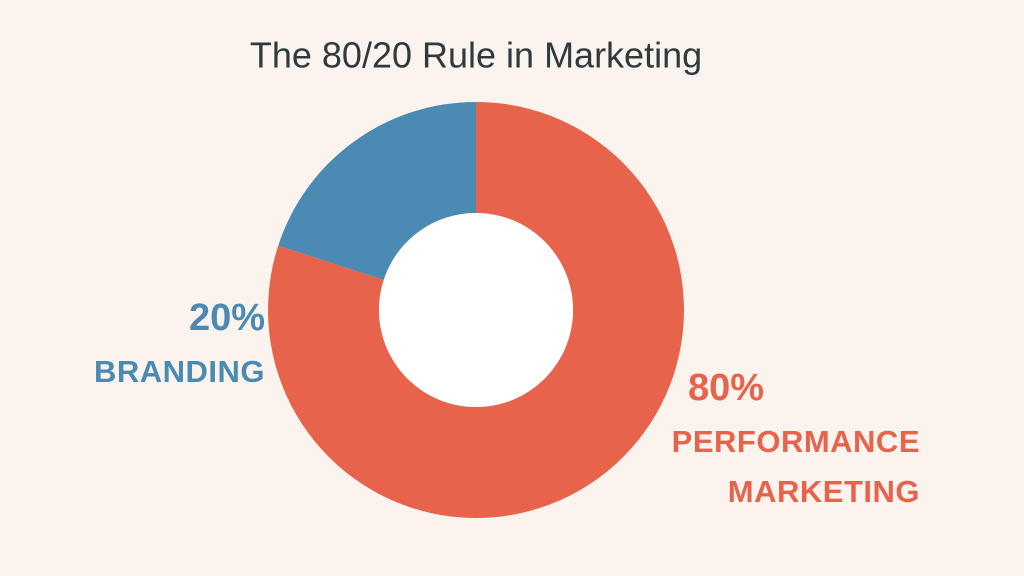  What do you see at coordinates (152, 343) in the screenshot?
I see `branding-label: 20% BRANDING` at bounding box center [152, 343].